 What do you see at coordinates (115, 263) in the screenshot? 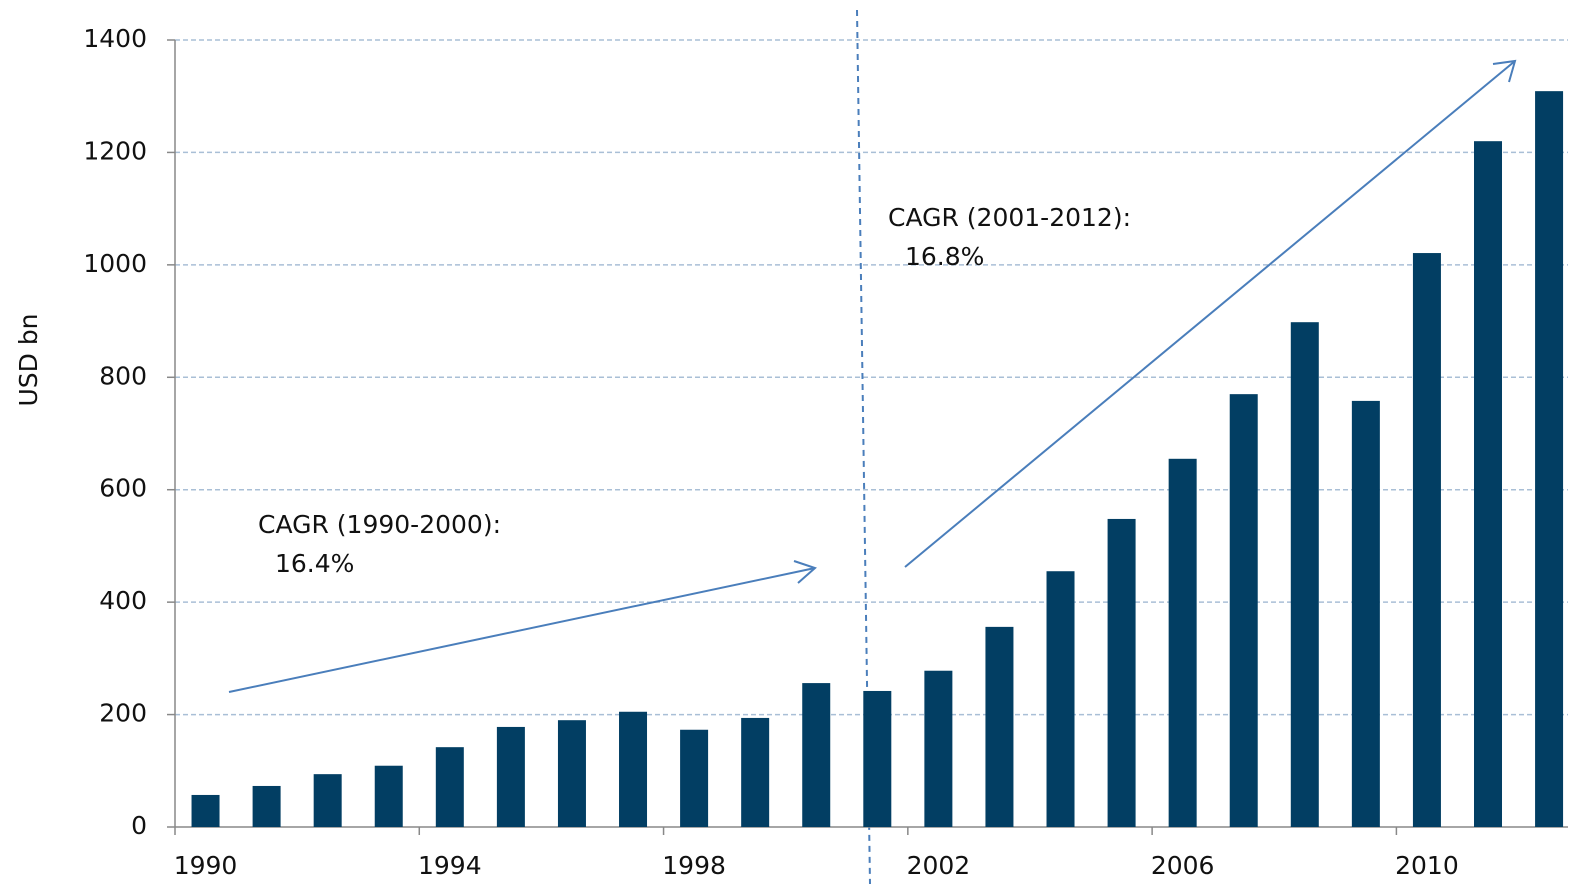
I see `y-tick-label: 1000` at bounding box center [115, 263].